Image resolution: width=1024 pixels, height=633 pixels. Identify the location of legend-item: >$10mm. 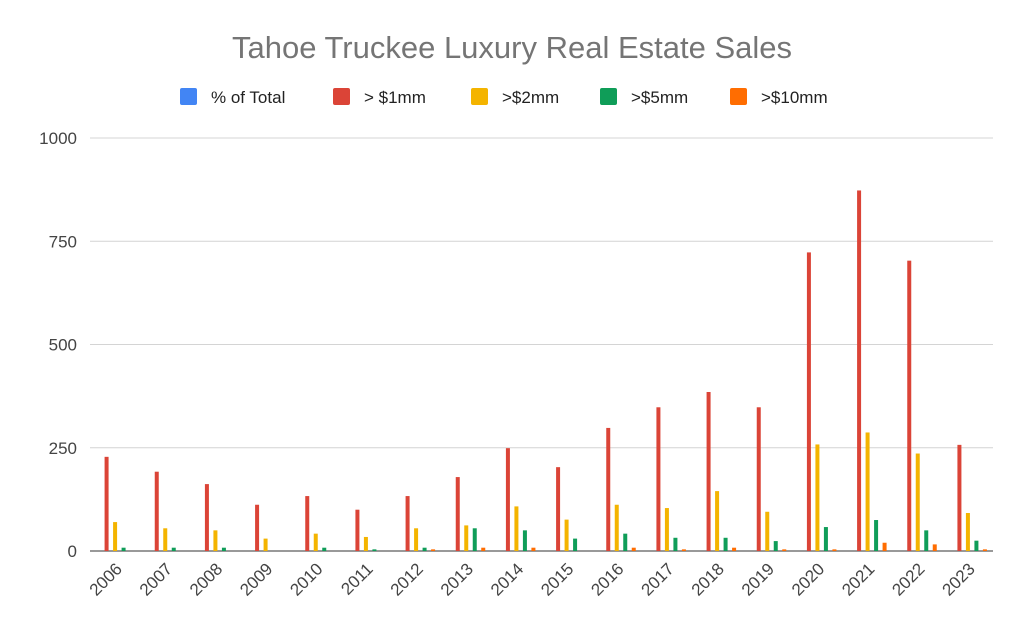
(779, 97).